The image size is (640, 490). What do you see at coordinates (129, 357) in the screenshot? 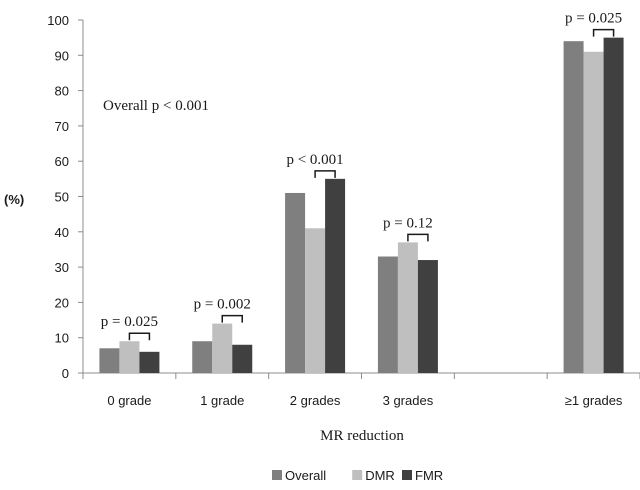
I see `bar-dmr-0-grade` at bounding box center [129, 357].